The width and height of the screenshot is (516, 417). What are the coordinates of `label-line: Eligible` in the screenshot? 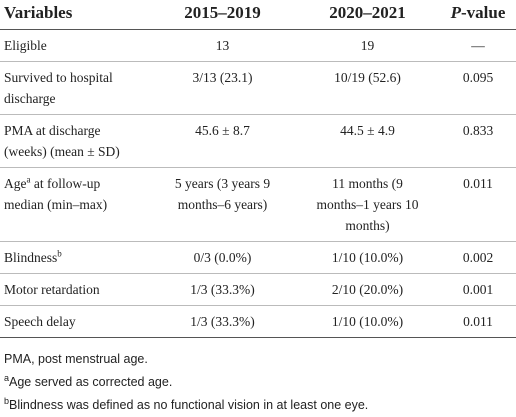 It's located at (75, 45).